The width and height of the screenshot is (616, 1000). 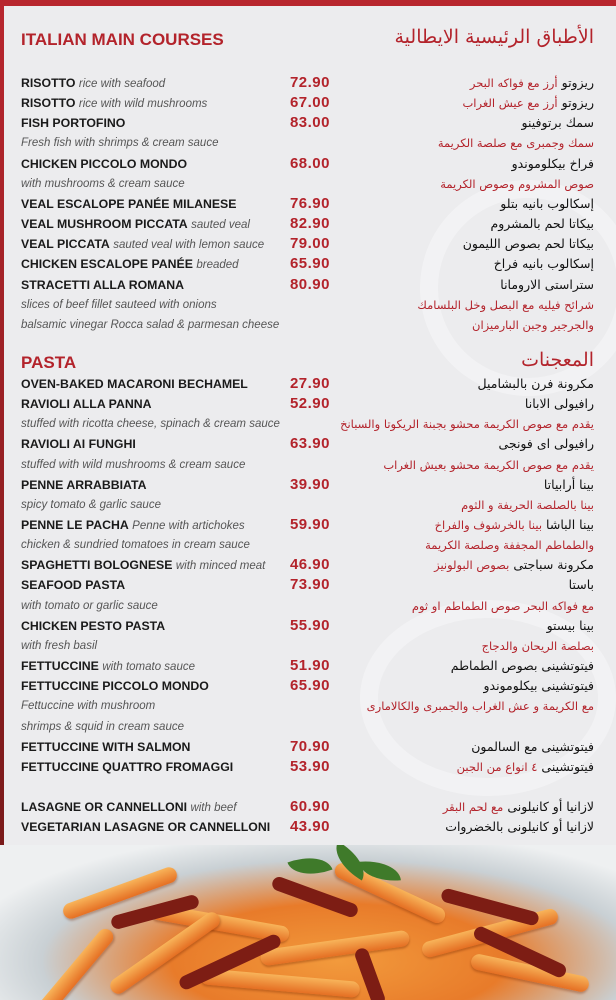 What do you see at coordinates (547, 284) in the screenshot?
I see `arabic-name: ستراستى الارومانا` at bounding box center [547, 284].